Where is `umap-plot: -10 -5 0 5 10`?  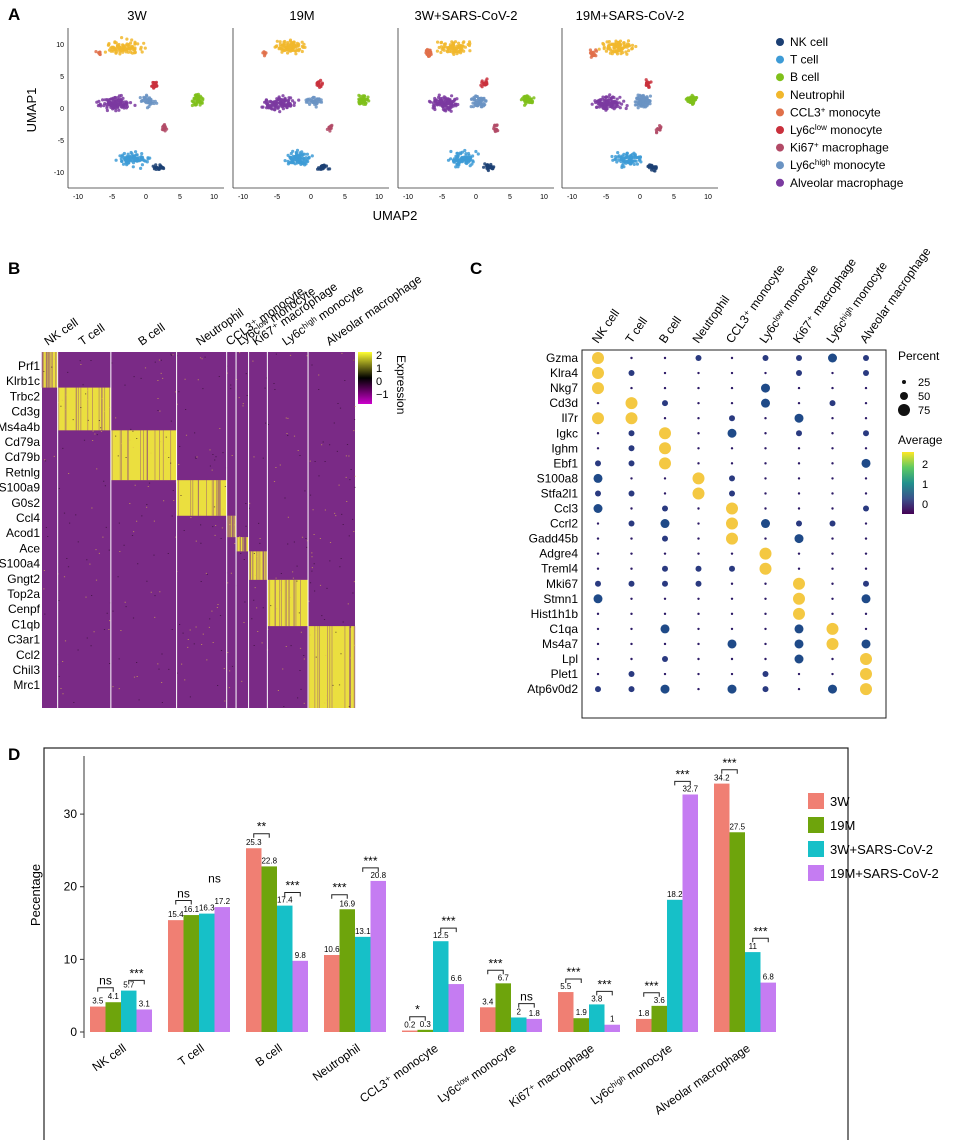
umap-plot: -10 -5 0 5 10 is located at coordinates (310, 114).